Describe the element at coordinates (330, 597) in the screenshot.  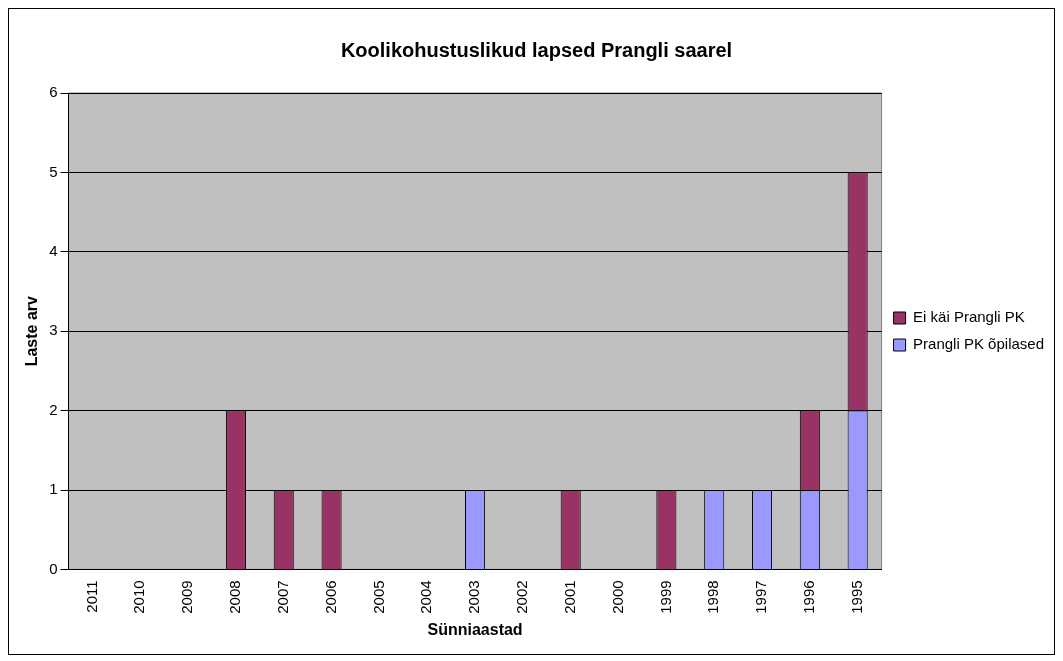
I see `x-tick-label: 2006` at that location.